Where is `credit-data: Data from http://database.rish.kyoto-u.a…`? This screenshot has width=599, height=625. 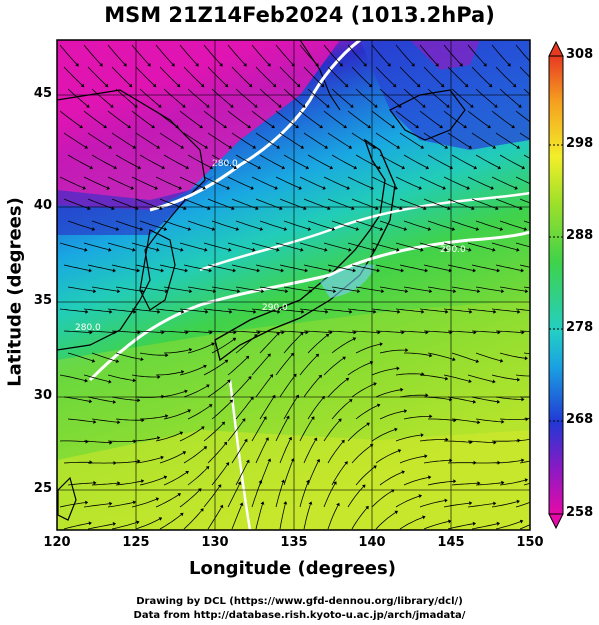
credit-data: Data from http://database.rish.kyoto-u.a… is located at coordinates (299, 615).